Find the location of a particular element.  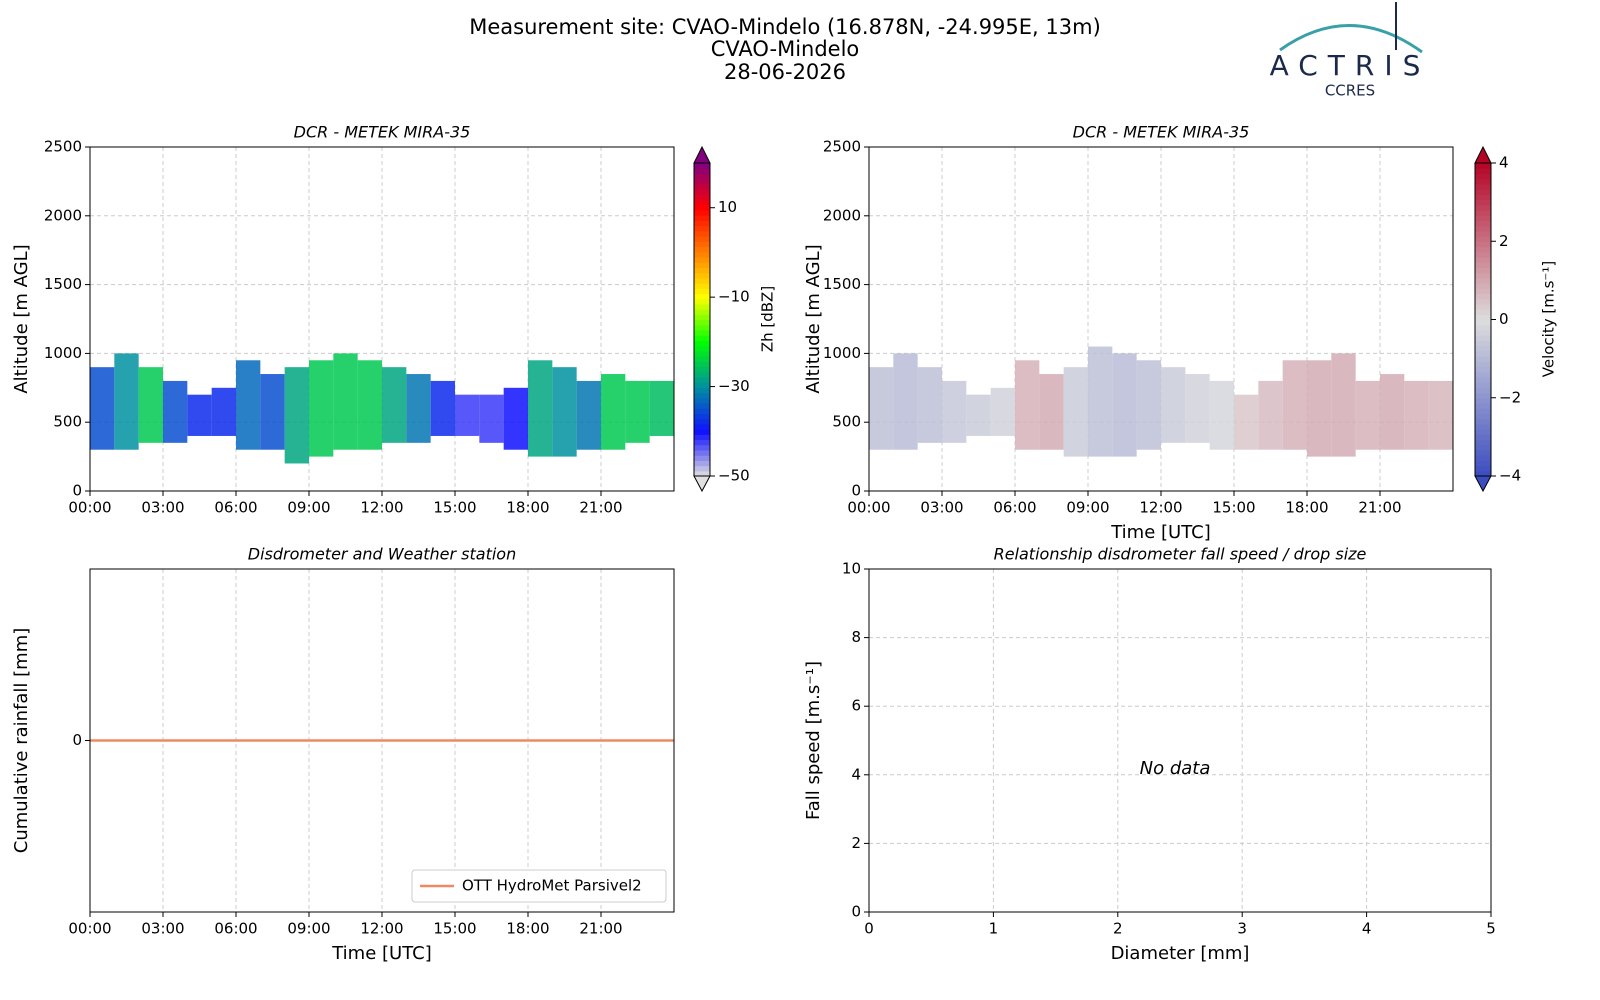

y-tick-label: 6 is located at coordinates (856, 706).